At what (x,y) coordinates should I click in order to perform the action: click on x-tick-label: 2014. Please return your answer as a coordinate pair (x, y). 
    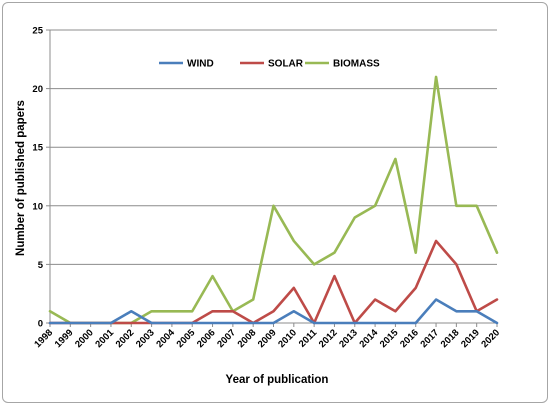
    Looking at the image, I should click on (368, 338).